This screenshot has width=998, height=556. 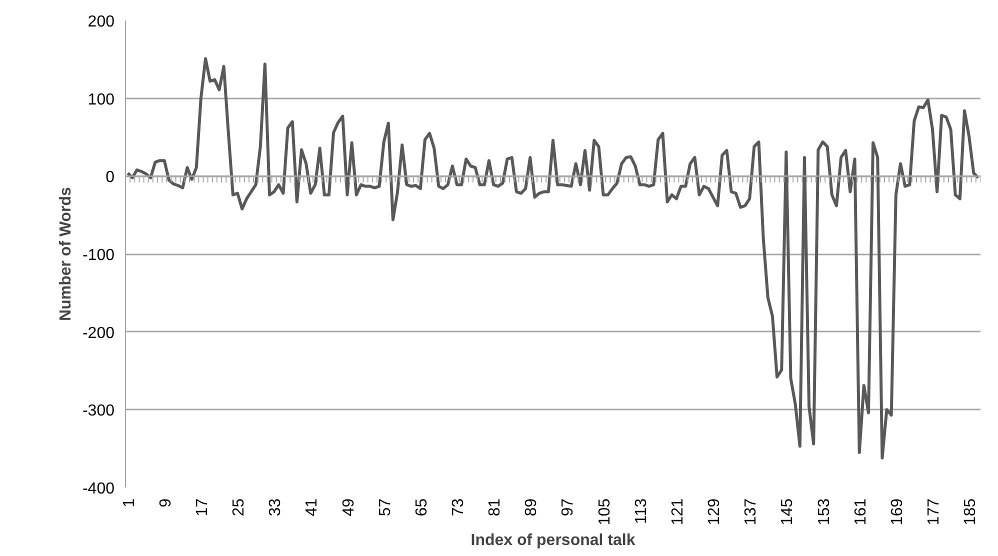 What do you see at coordinates (605, 512) in the screenshot?
I see `x-tick-label: 105` at bounding box center [605, 512].